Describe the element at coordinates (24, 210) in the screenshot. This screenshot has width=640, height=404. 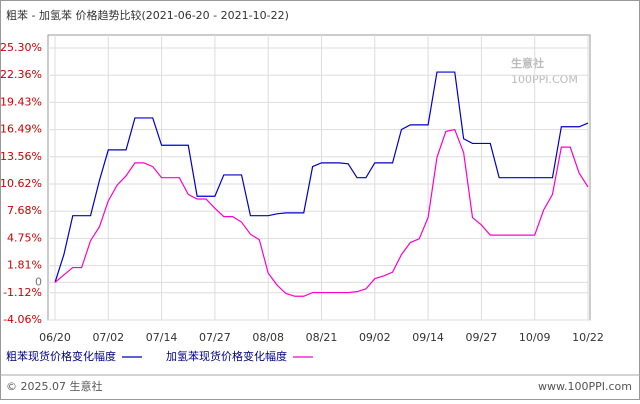
I see `y-tick-label: 7.68%` at that location.